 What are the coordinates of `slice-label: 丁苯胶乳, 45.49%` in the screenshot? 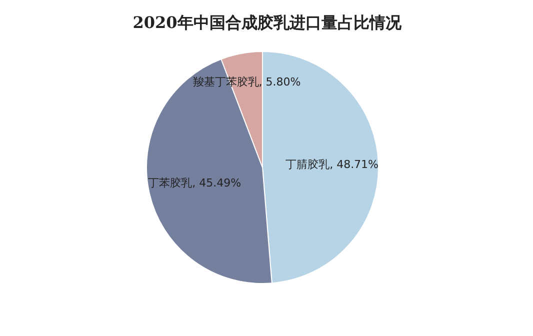 It's located at (195, 183).